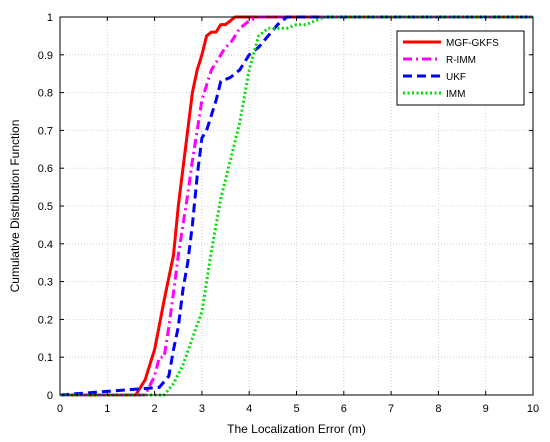 This screenshot has height=442, width=550. I want to click on x-tick-label: 0, so click(60, 409).